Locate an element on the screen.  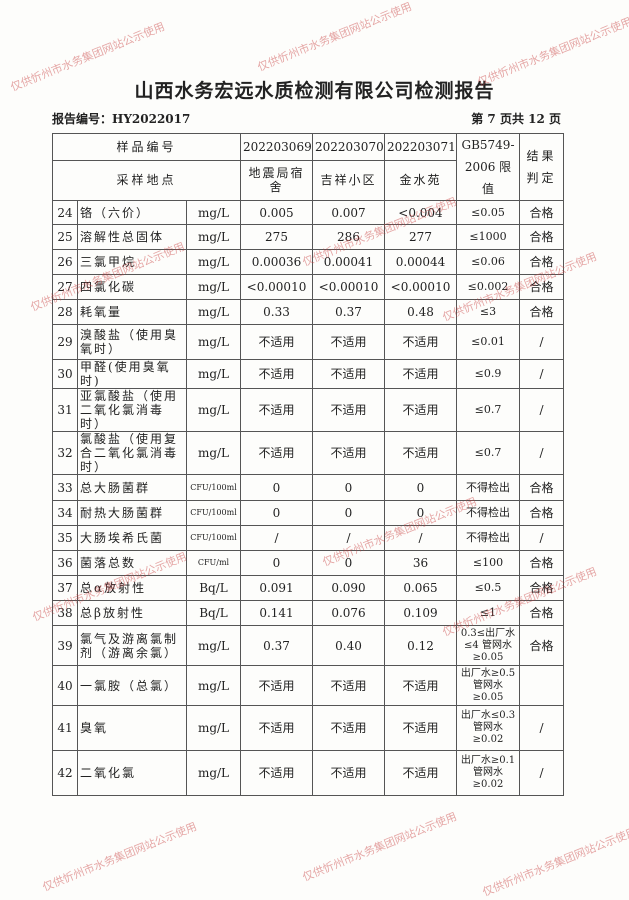
row-number: 26 is located at coordinates (65, 262).